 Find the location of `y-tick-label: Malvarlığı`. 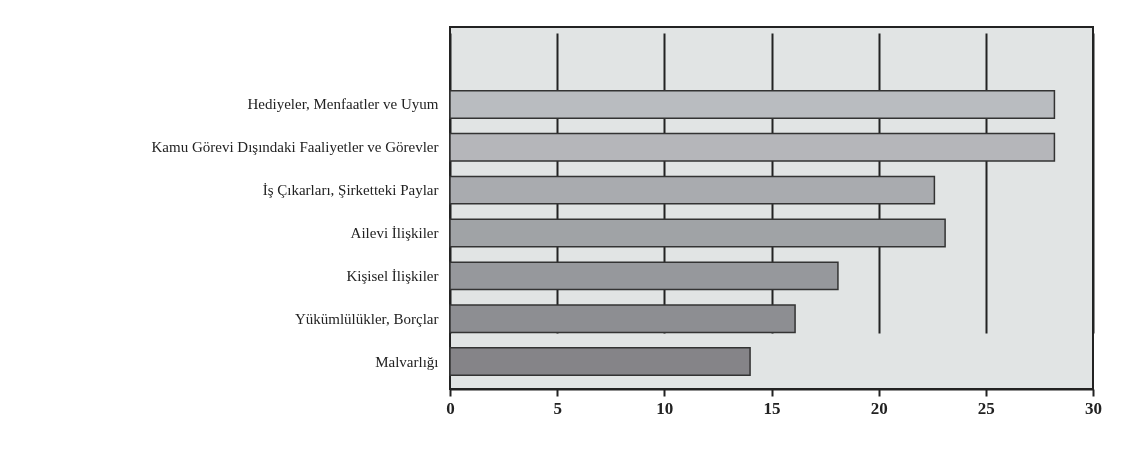

y-tick-label: Malvarlığı is located at coordinates (407, 361).